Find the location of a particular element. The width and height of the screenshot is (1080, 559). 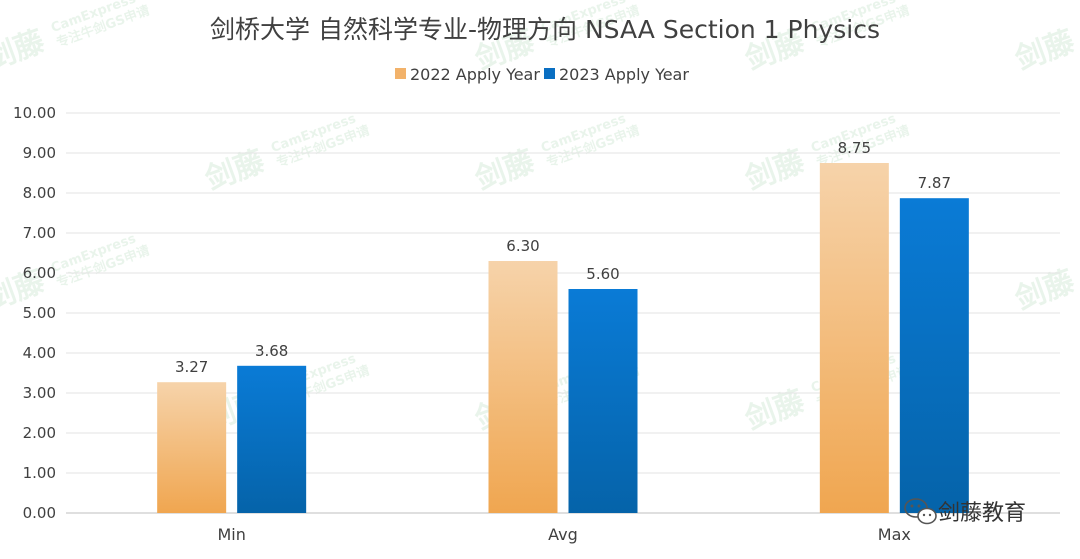

data-label: 3.68 is located at coordinates (271, 351).